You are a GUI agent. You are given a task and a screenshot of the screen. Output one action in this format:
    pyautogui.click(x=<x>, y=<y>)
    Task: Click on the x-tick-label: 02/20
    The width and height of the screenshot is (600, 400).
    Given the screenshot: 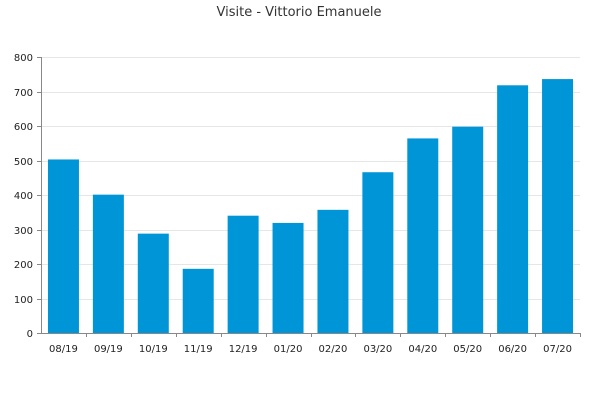 What is the action you would take?
    pyautogui.click(x=333, y=349)
    